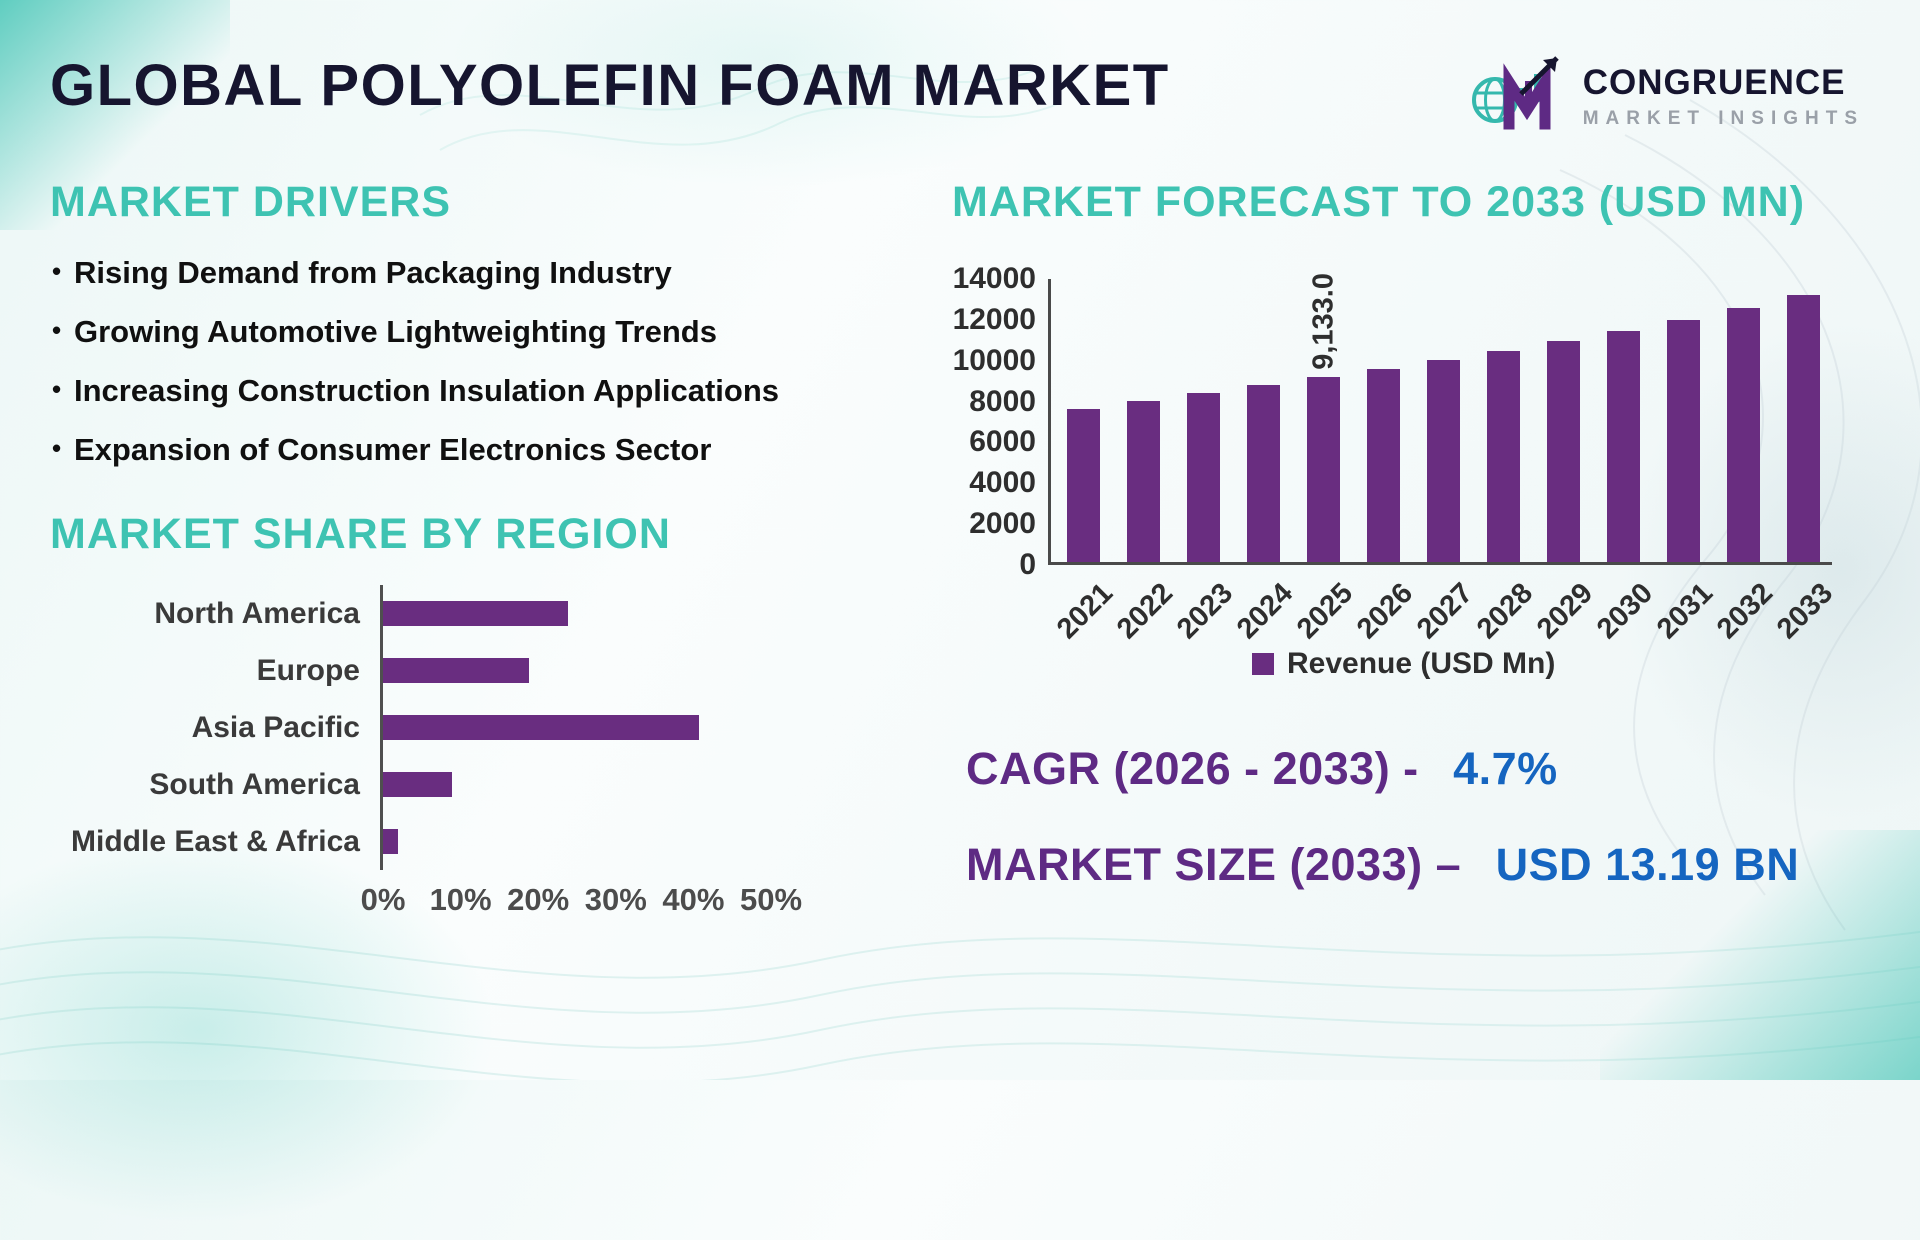 This screenshot has height=1240, width=1920. Describe the element at coordinates (1745, 611) in the screenshot. I see `x-tick-label: 2032` at that location.